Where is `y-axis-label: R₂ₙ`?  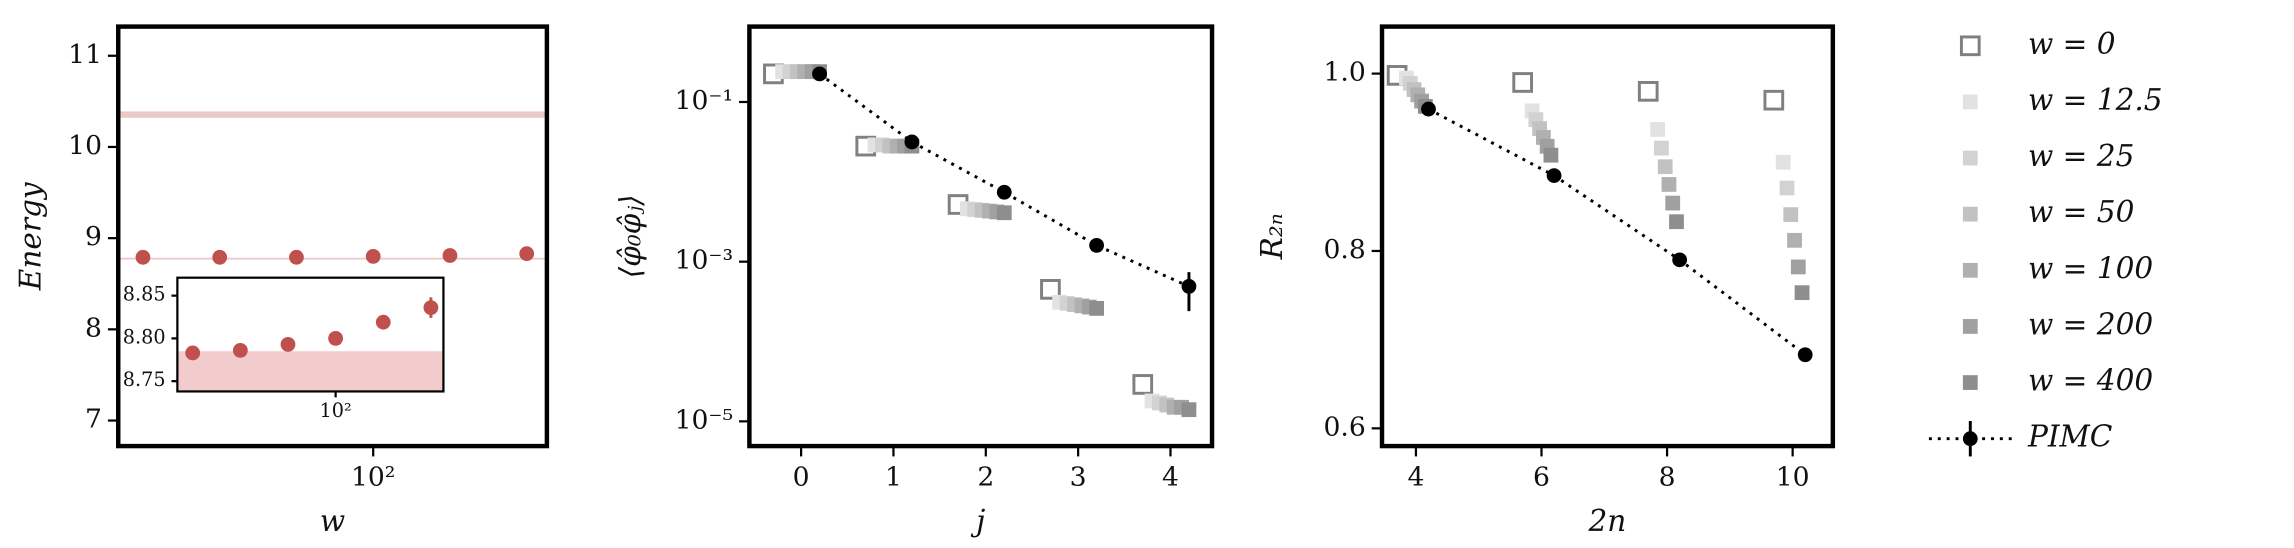 y-axis-label: R₂ₙ is located at coordinates (1272, 236).